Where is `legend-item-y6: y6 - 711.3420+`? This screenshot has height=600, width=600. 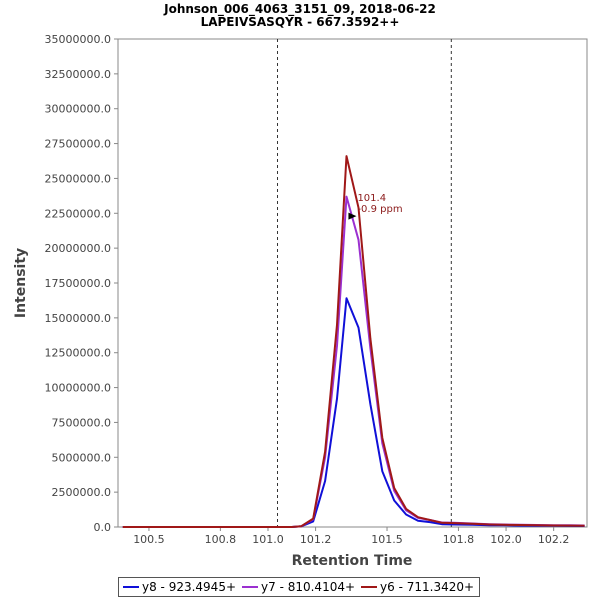
legend-item-y6: y6 - 711.3420+ is located at coordinates (417, 587).